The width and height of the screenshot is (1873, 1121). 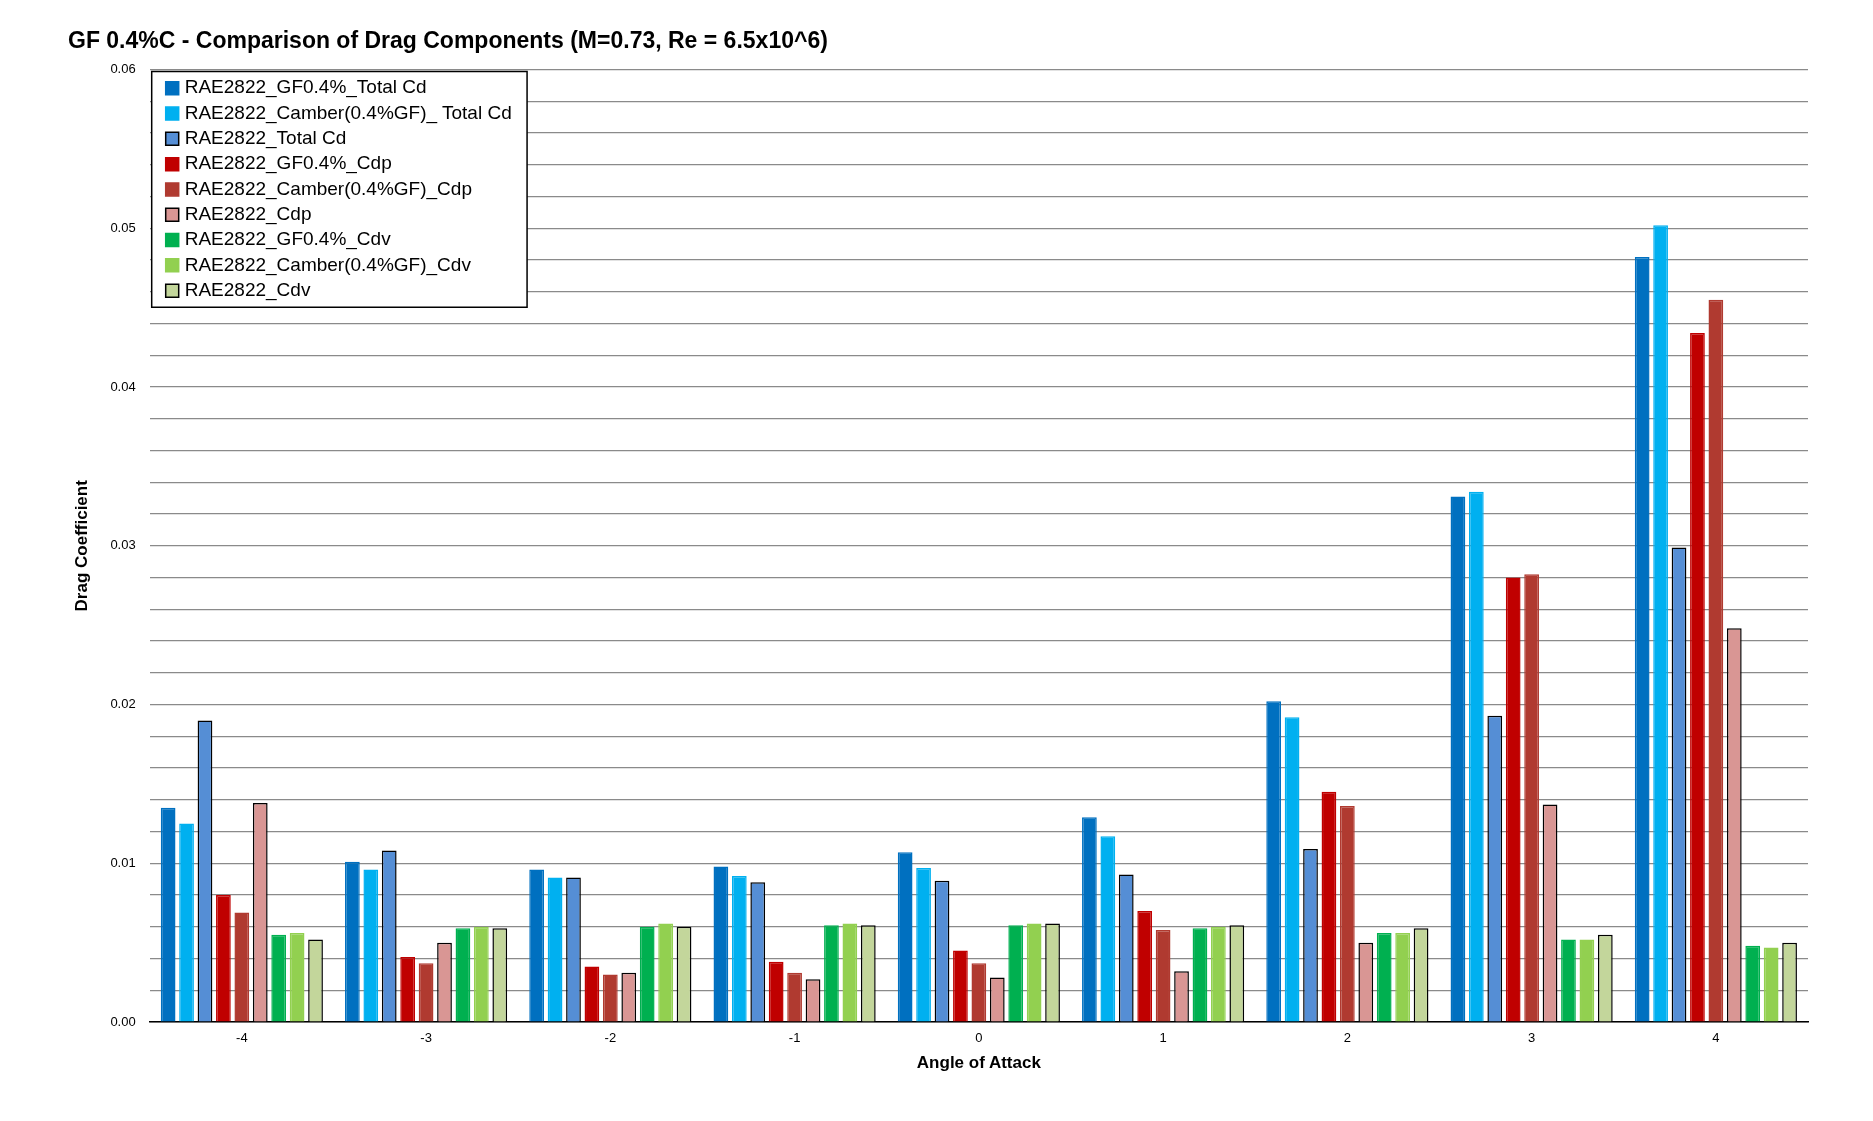 What do you see at coordinates (348, 112) in the screenshot?
I see `legend-label: RAE2822_Camber(0.4%GF)_ Total Cd` at bounding box center [348, 112].